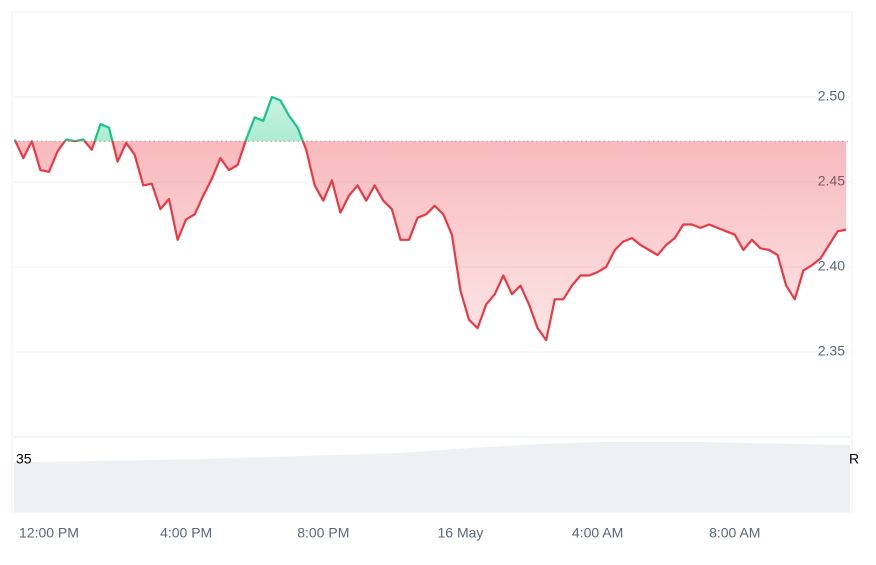 The image size is (876, 565). What do you see at coordinates (49, 533) in the screenshot?
I see `x-tick-label: 12:00 PM` at bounding box center [49, 533].